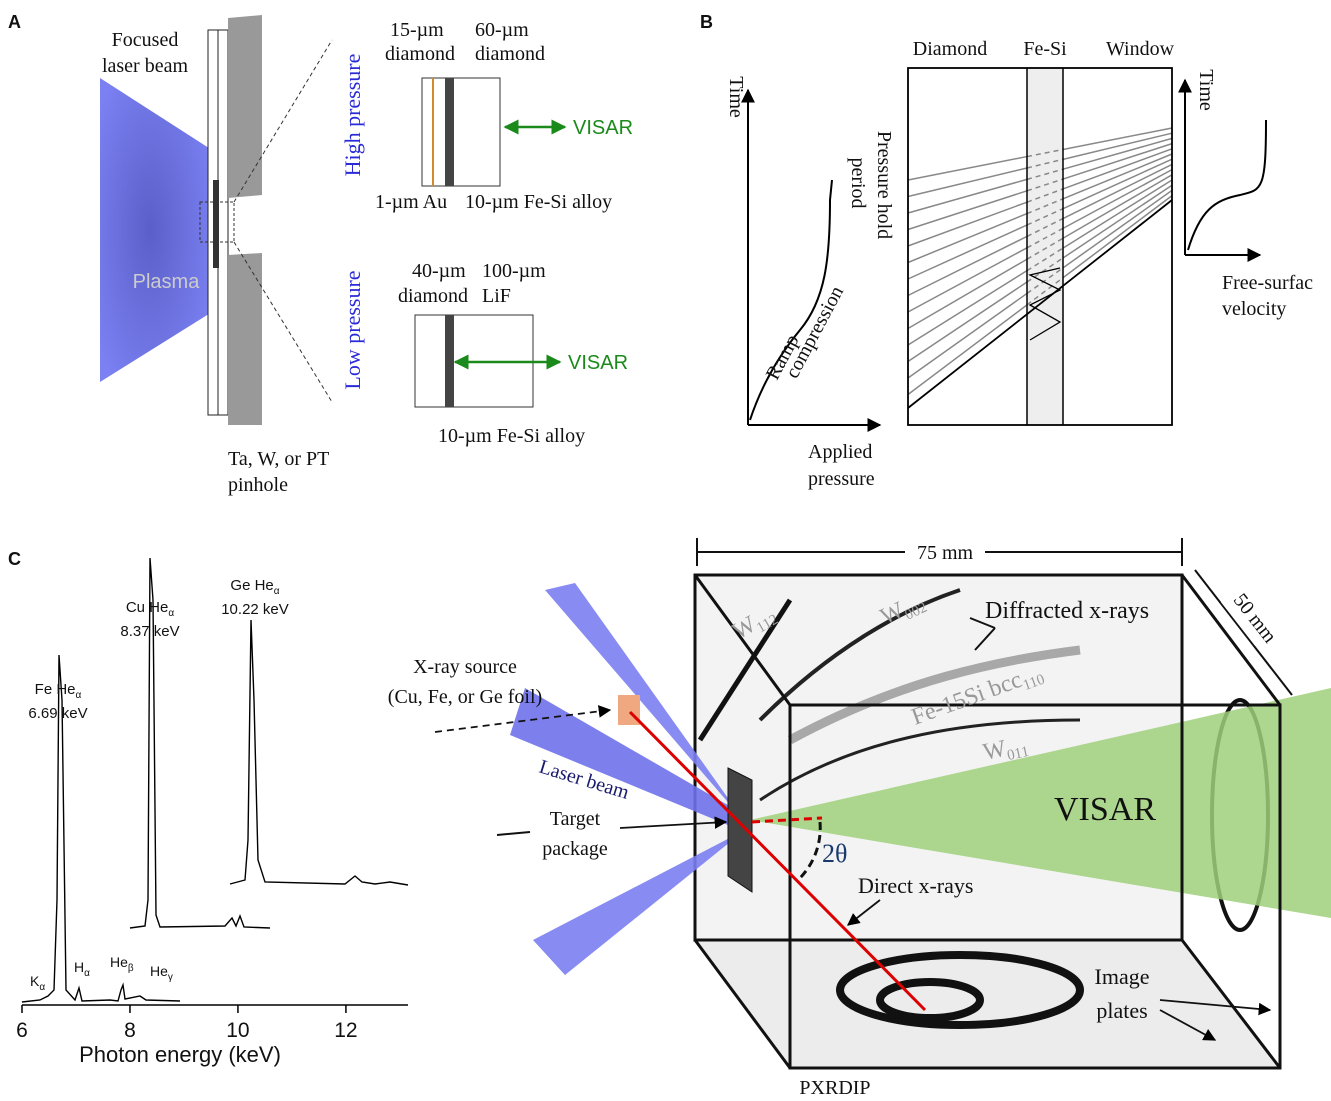 The image size is (1331, 1101). What do you see at coordinates (411, 202) in the screenshot?
I see `label: 1-µm Au` at bounding box center [411, 202].